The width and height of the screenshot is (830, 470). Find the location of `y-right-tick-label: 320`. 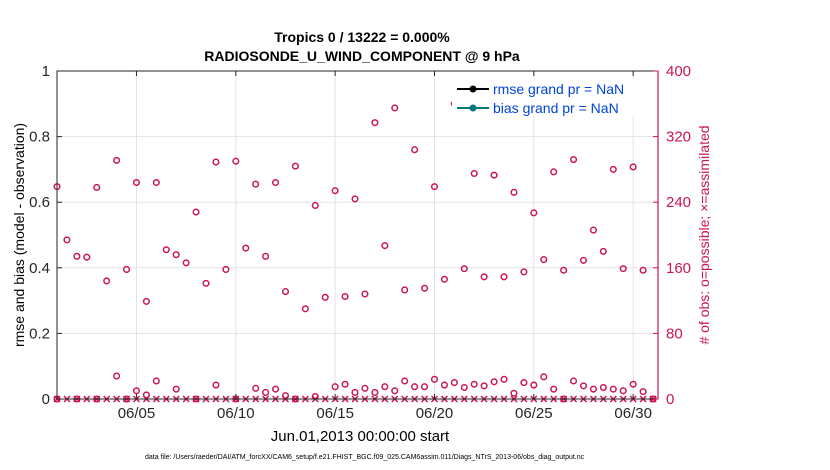

y-right-tick-label: 320 is located at coordinates (678, 137).